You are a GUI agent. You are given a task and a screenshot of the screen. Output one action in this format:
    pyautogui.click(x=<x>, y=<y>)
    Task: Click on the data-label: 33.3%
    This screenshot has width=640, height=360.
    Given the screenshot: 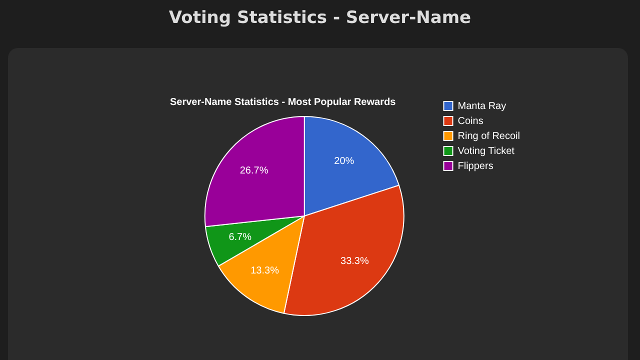 What is the action you would take?
    pyautogui.click(x=354, y=261)
    